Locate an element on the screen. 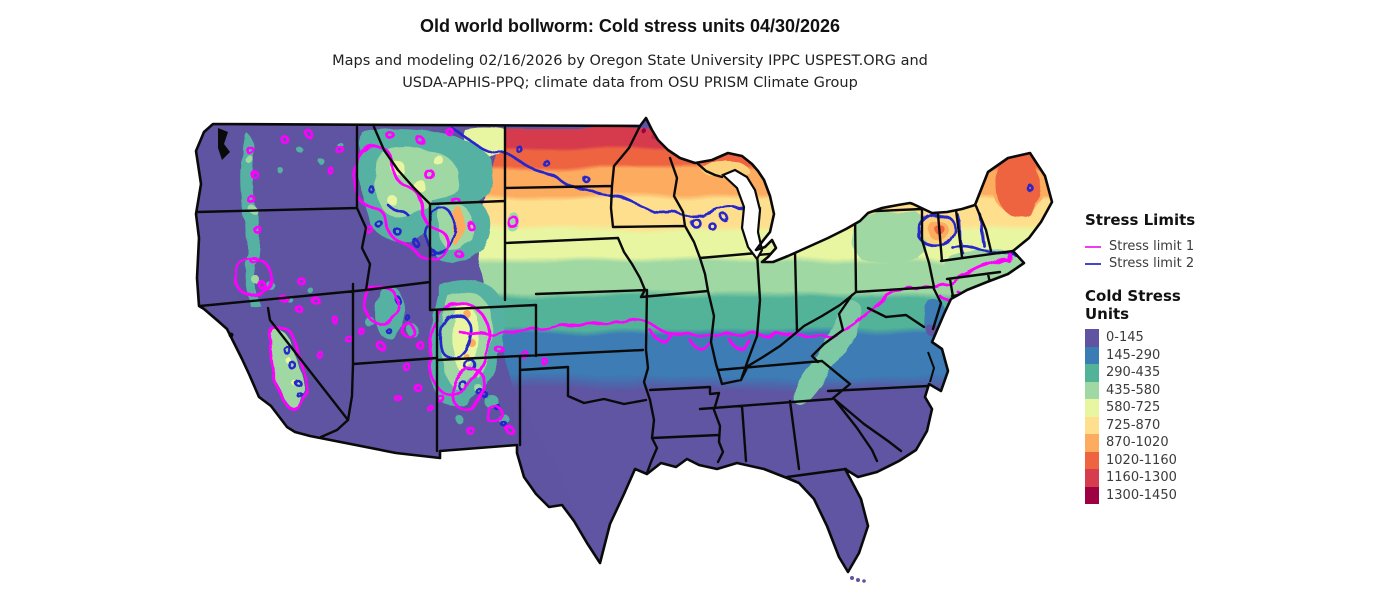 This screenshot has height=594, width=1400. legend-bin-row: 0-145 is located at coordinates (1235, 338).